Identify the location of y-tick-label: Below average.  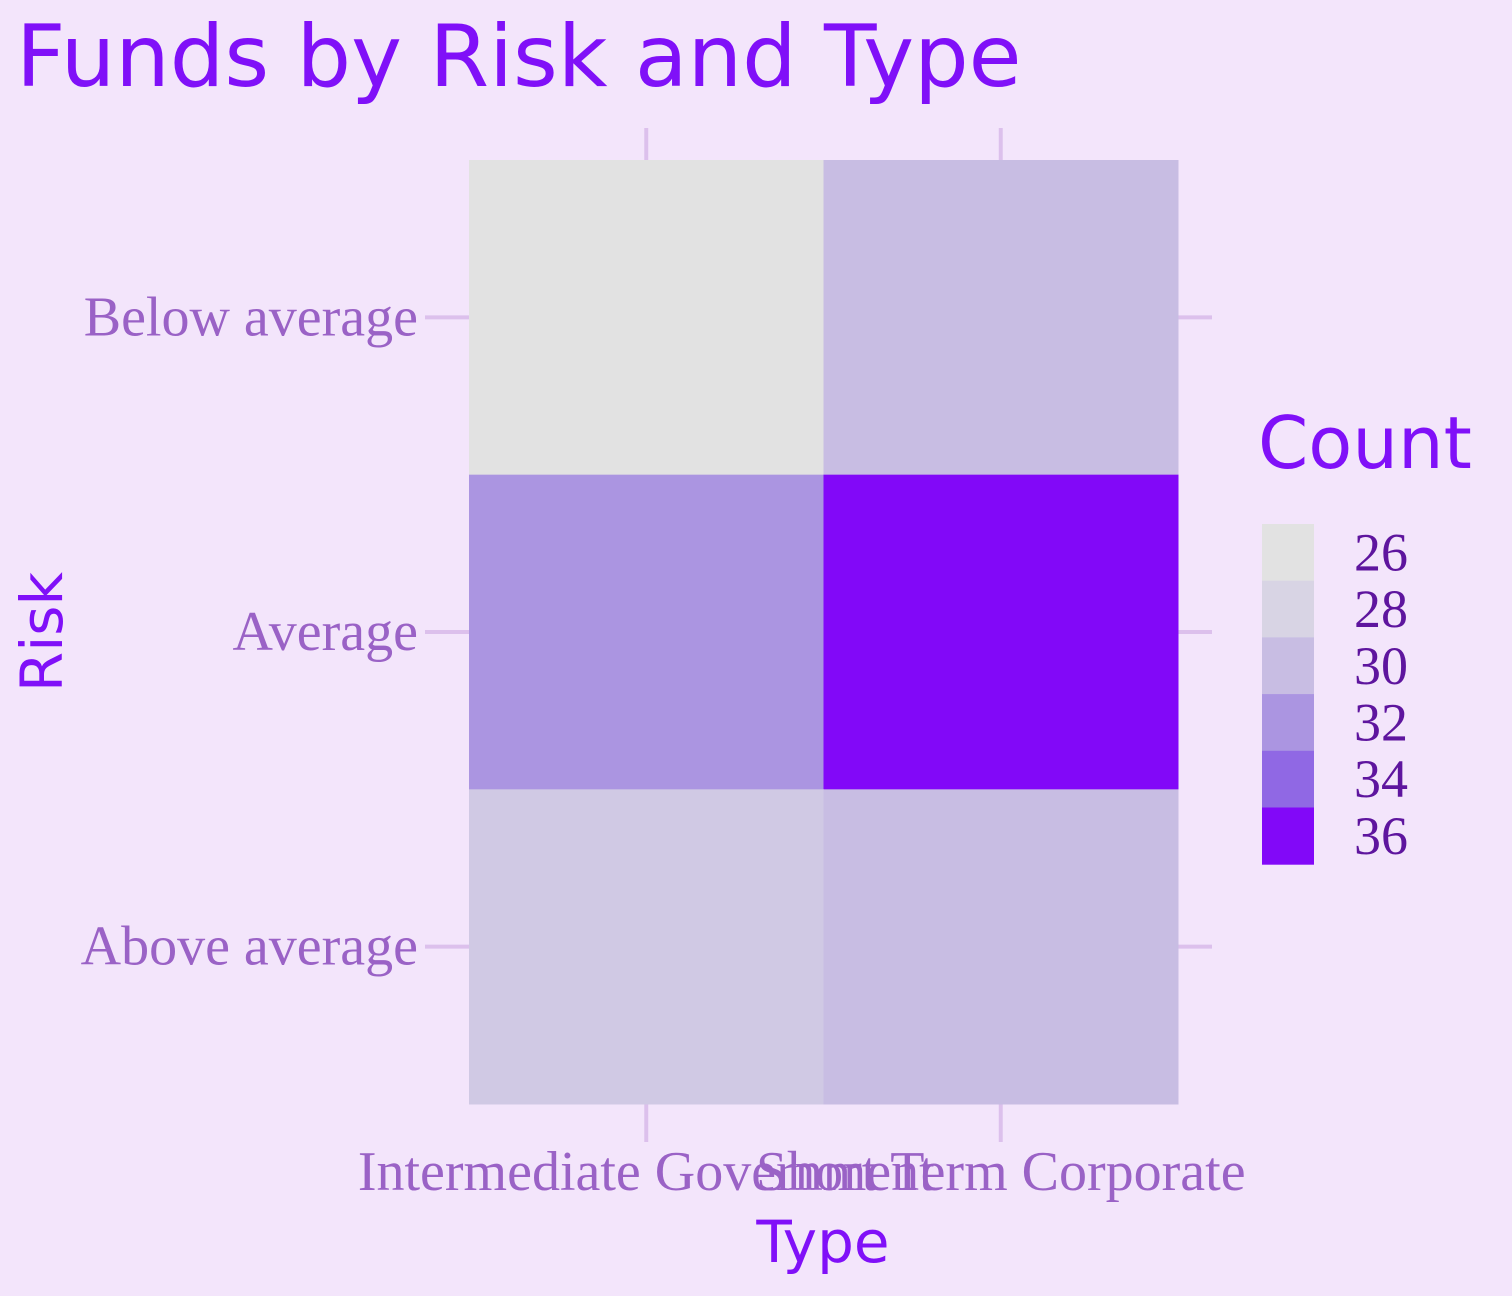
(251, 317).